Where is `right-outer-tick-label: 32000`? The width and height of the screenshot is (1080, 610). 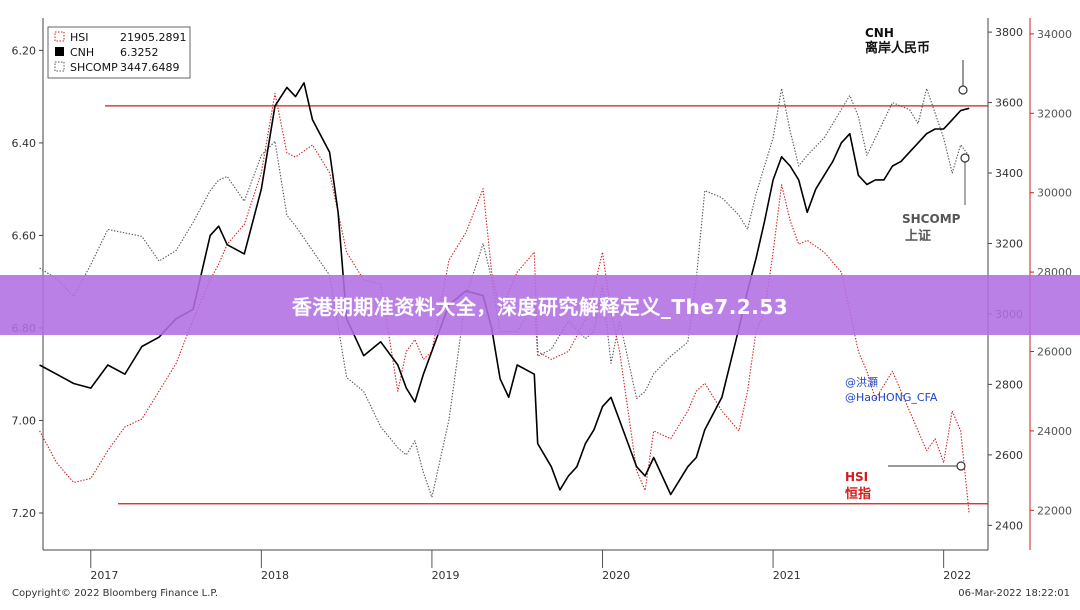 right-outer-tick-label: 32000 is located at coordinates (1054, 113).